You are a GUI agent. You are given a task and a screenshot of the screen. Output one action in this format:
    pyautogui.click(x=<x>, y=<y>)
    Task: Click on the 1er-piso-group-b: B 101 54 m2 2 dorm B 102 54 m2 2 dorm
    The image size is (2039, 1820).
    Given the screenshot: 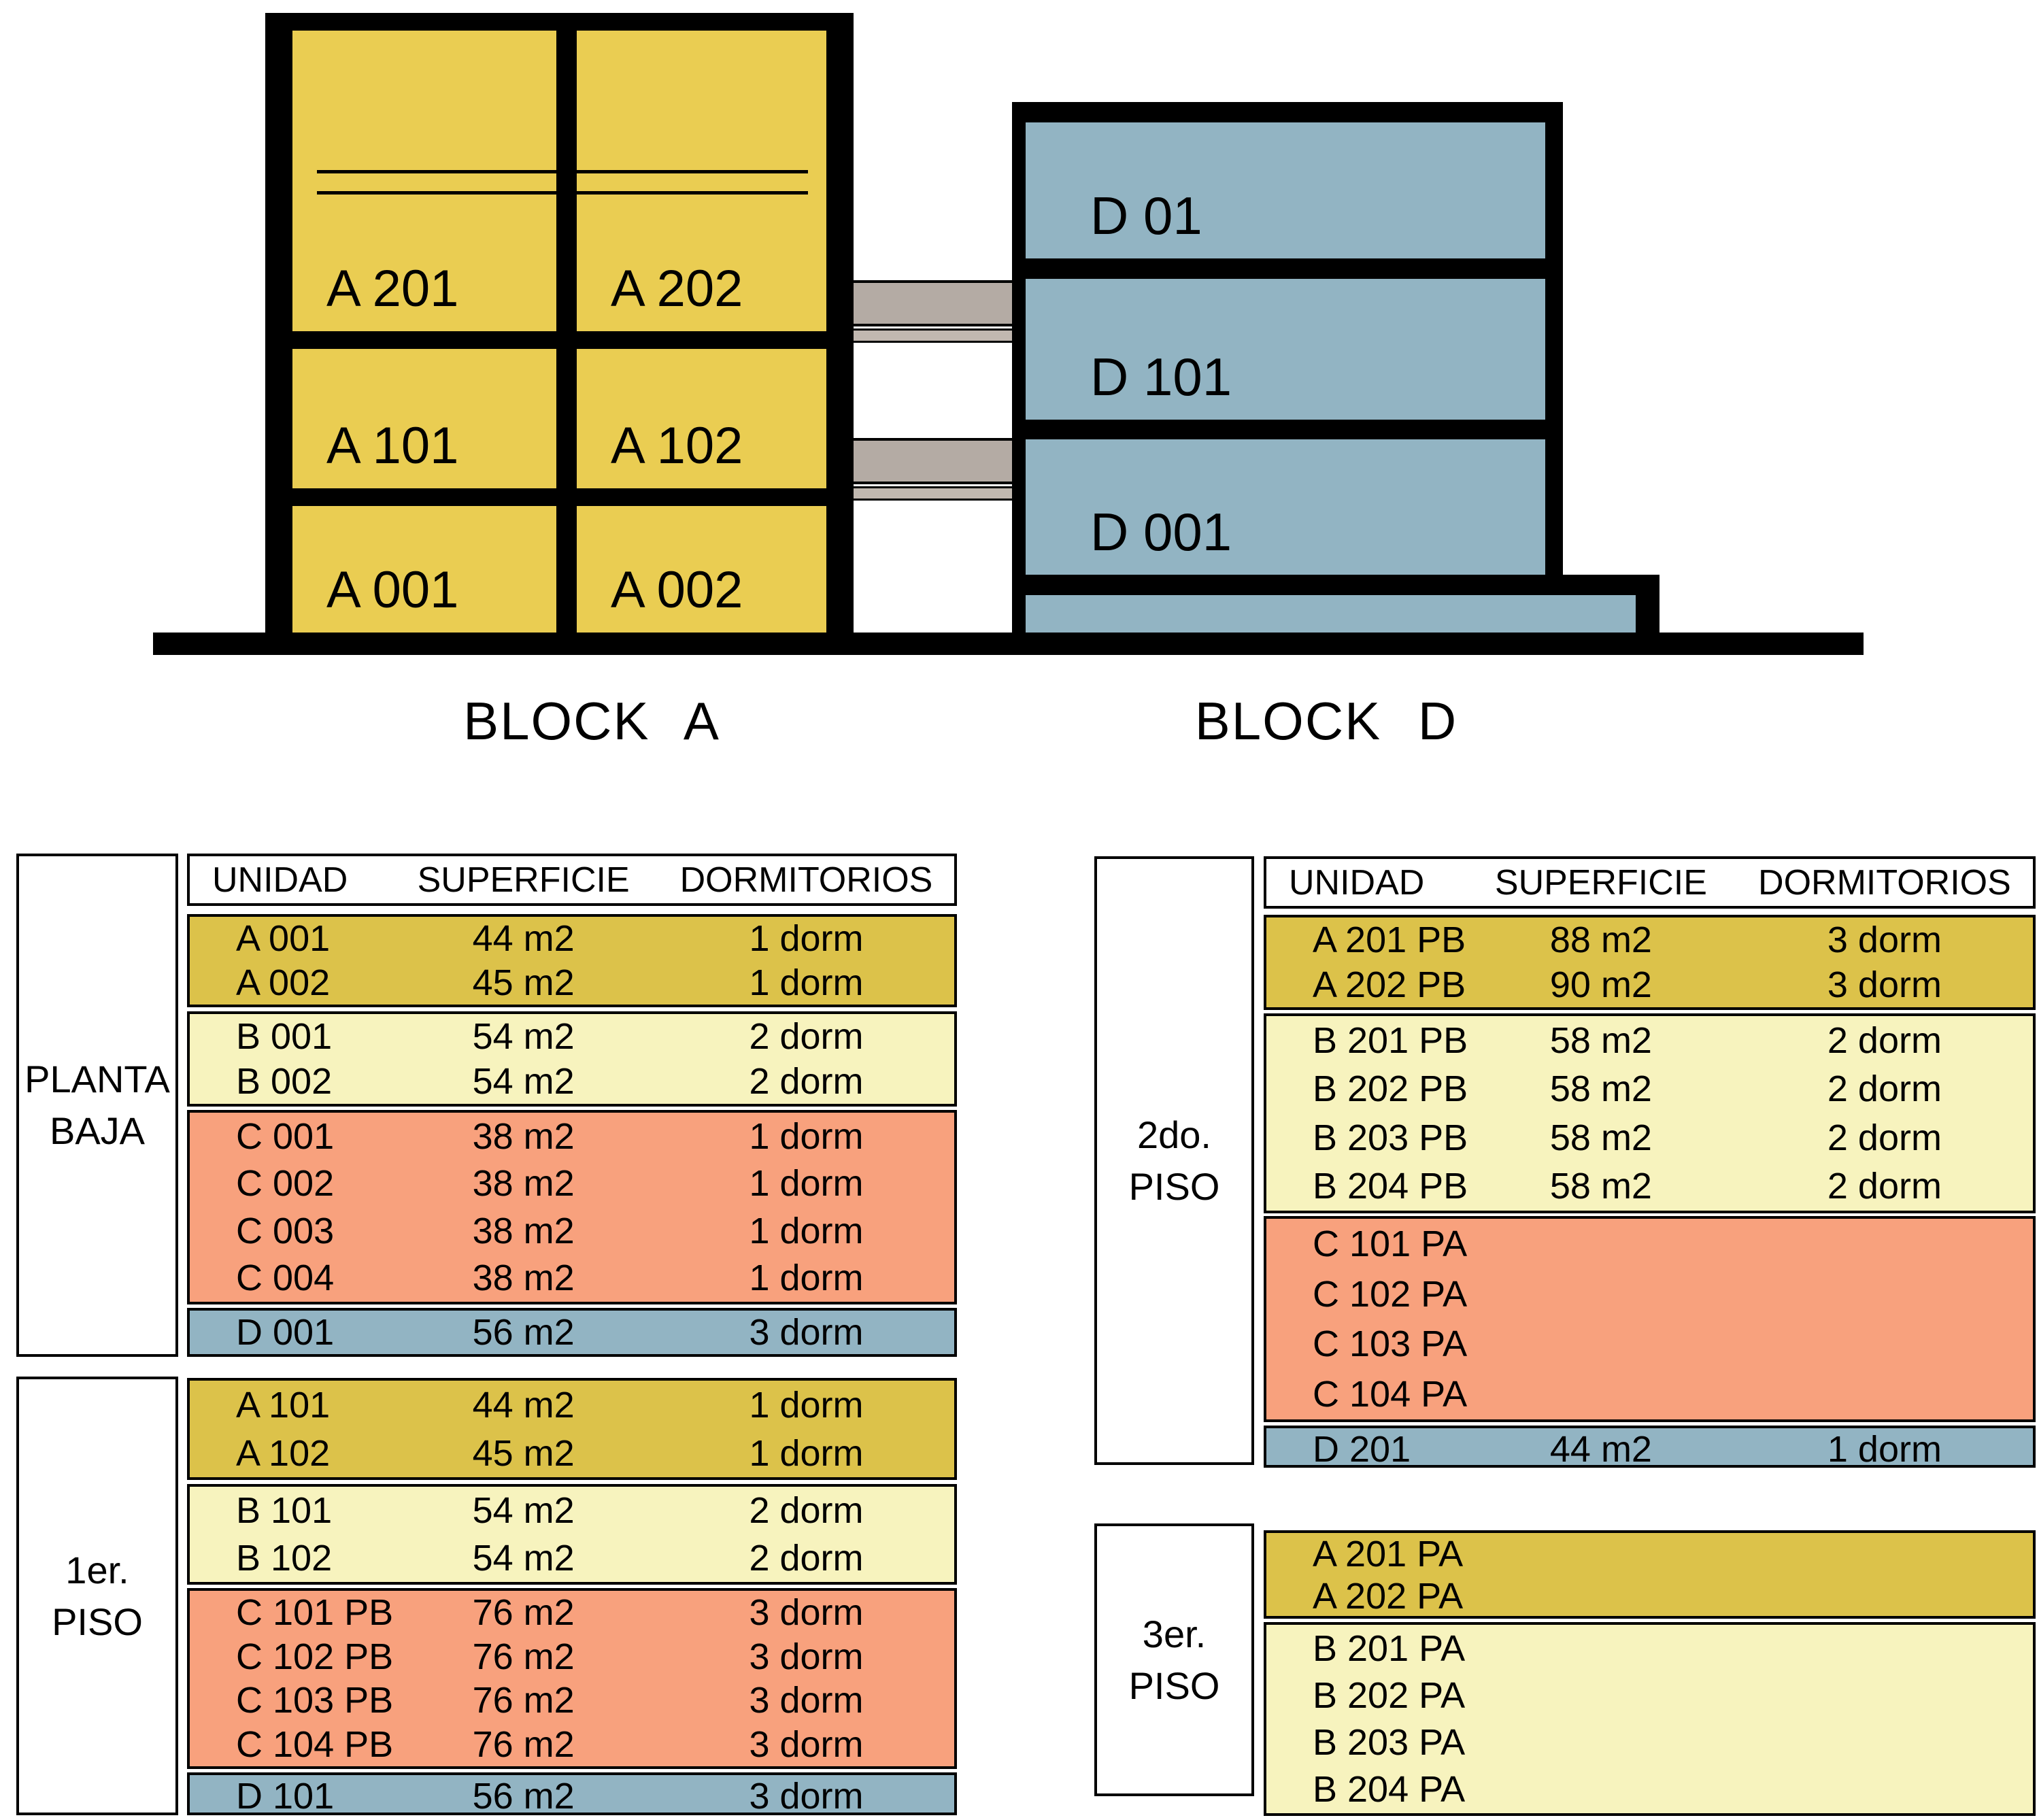 What is the action you would take?
    pyautogui.click(x=572, y=1534)
    